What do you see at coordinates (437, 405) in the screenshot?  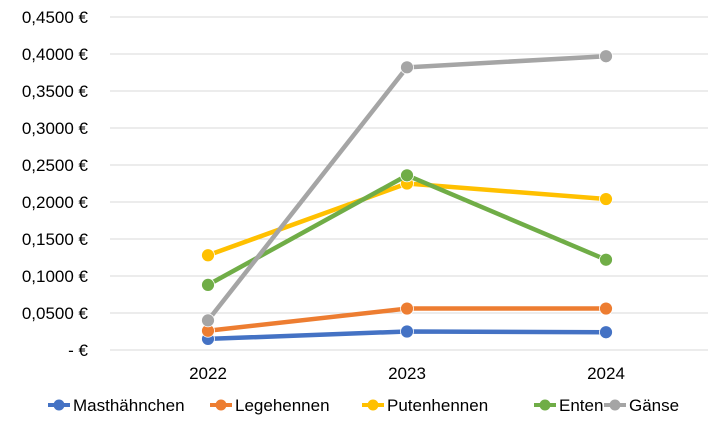 I see `legend-label: Putenhennen` at bounding box center [437, 405].